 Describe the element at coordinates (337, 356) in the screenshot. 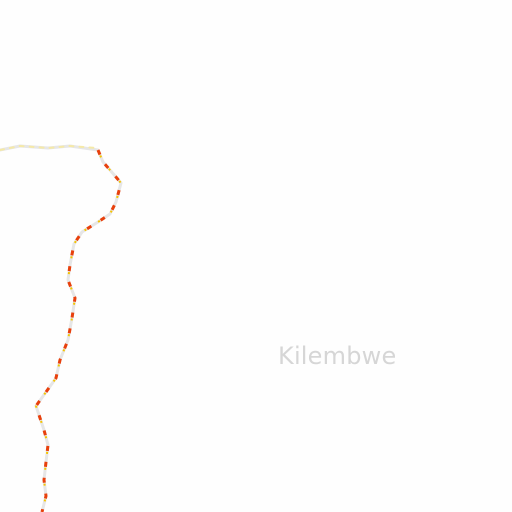

I see `place-label-kilembwe: Kilembwe` at that location.